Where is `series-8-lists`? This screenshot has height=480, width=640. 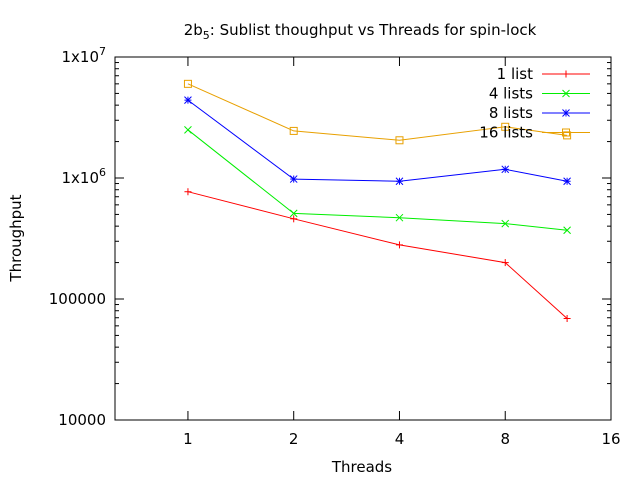 series-8-lists is located at coordinates (377, 141).